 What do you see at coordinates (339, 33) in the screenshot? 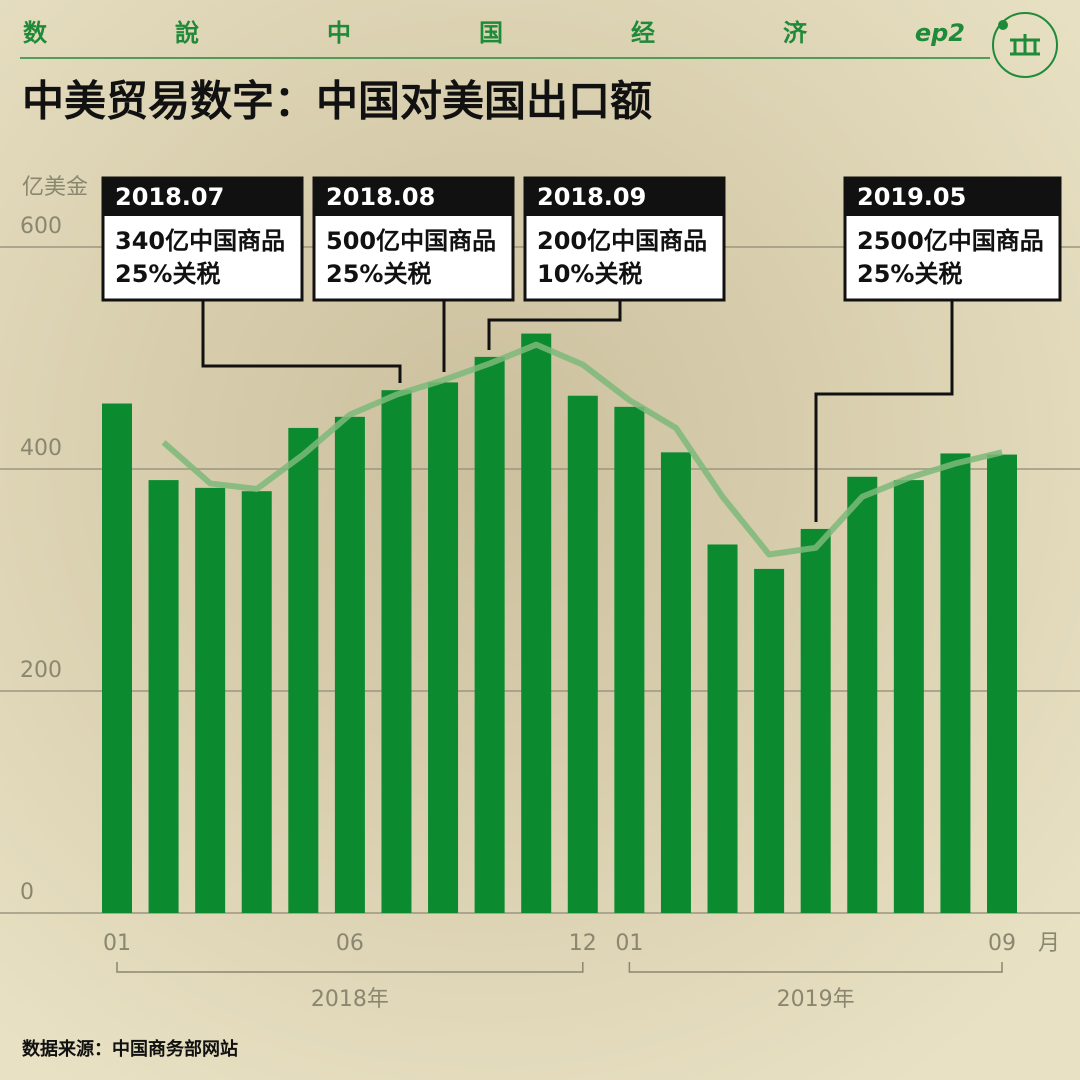
I see `header-word: 中` at bounding box center [339, 33].